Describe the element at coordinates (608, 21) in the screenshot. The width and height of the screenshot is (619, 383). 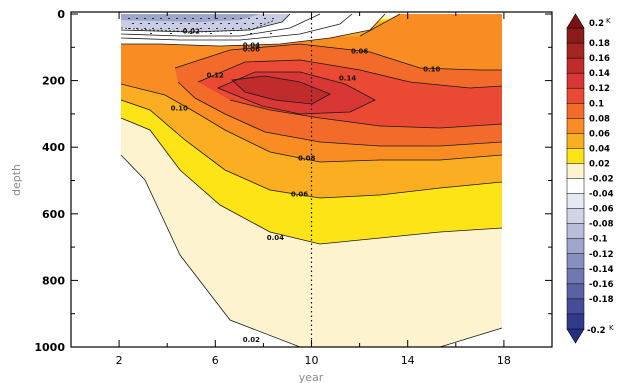
I see `colorbar-unit-top: K` at that location.